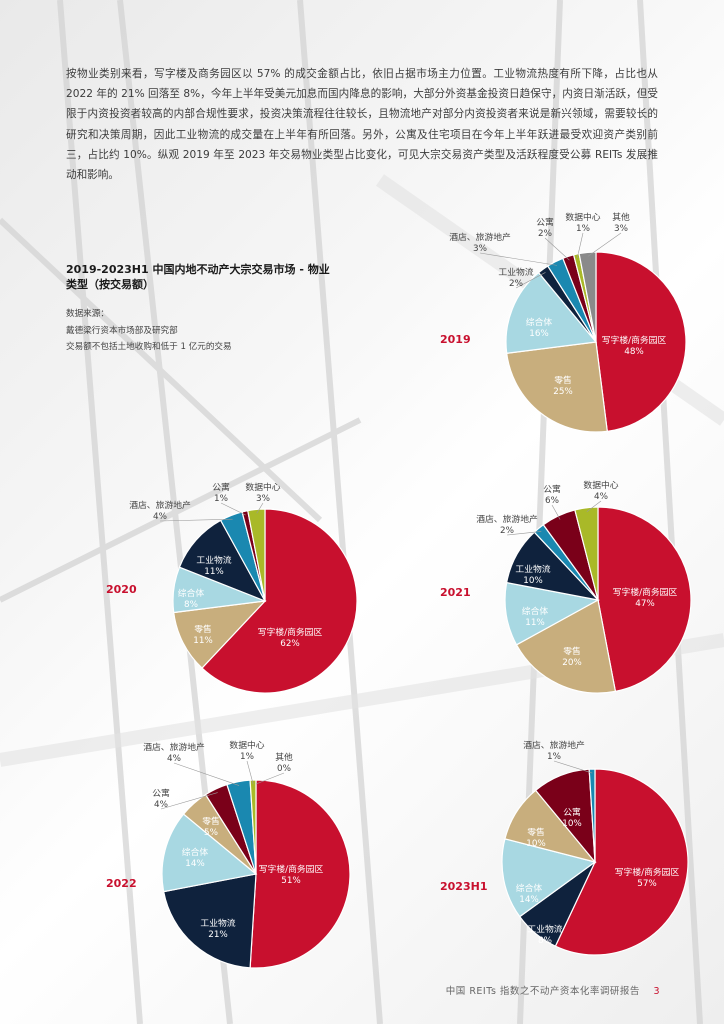 The width and height of the screenshot is (724, 1024). What do you see at coordinates (290, 644) in the screenshot?
I see `slice-value: 62%` at bounding box center [290, 644].